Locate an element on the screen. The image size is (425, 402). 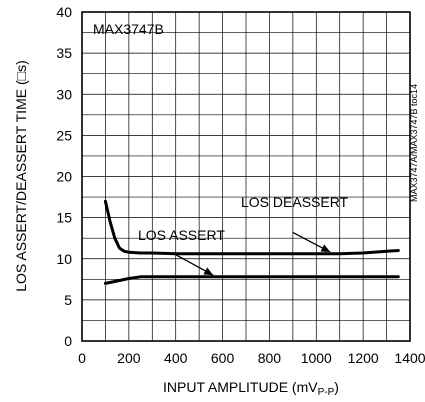
y-tick-label: 25 is located at coordinates (64, 135).